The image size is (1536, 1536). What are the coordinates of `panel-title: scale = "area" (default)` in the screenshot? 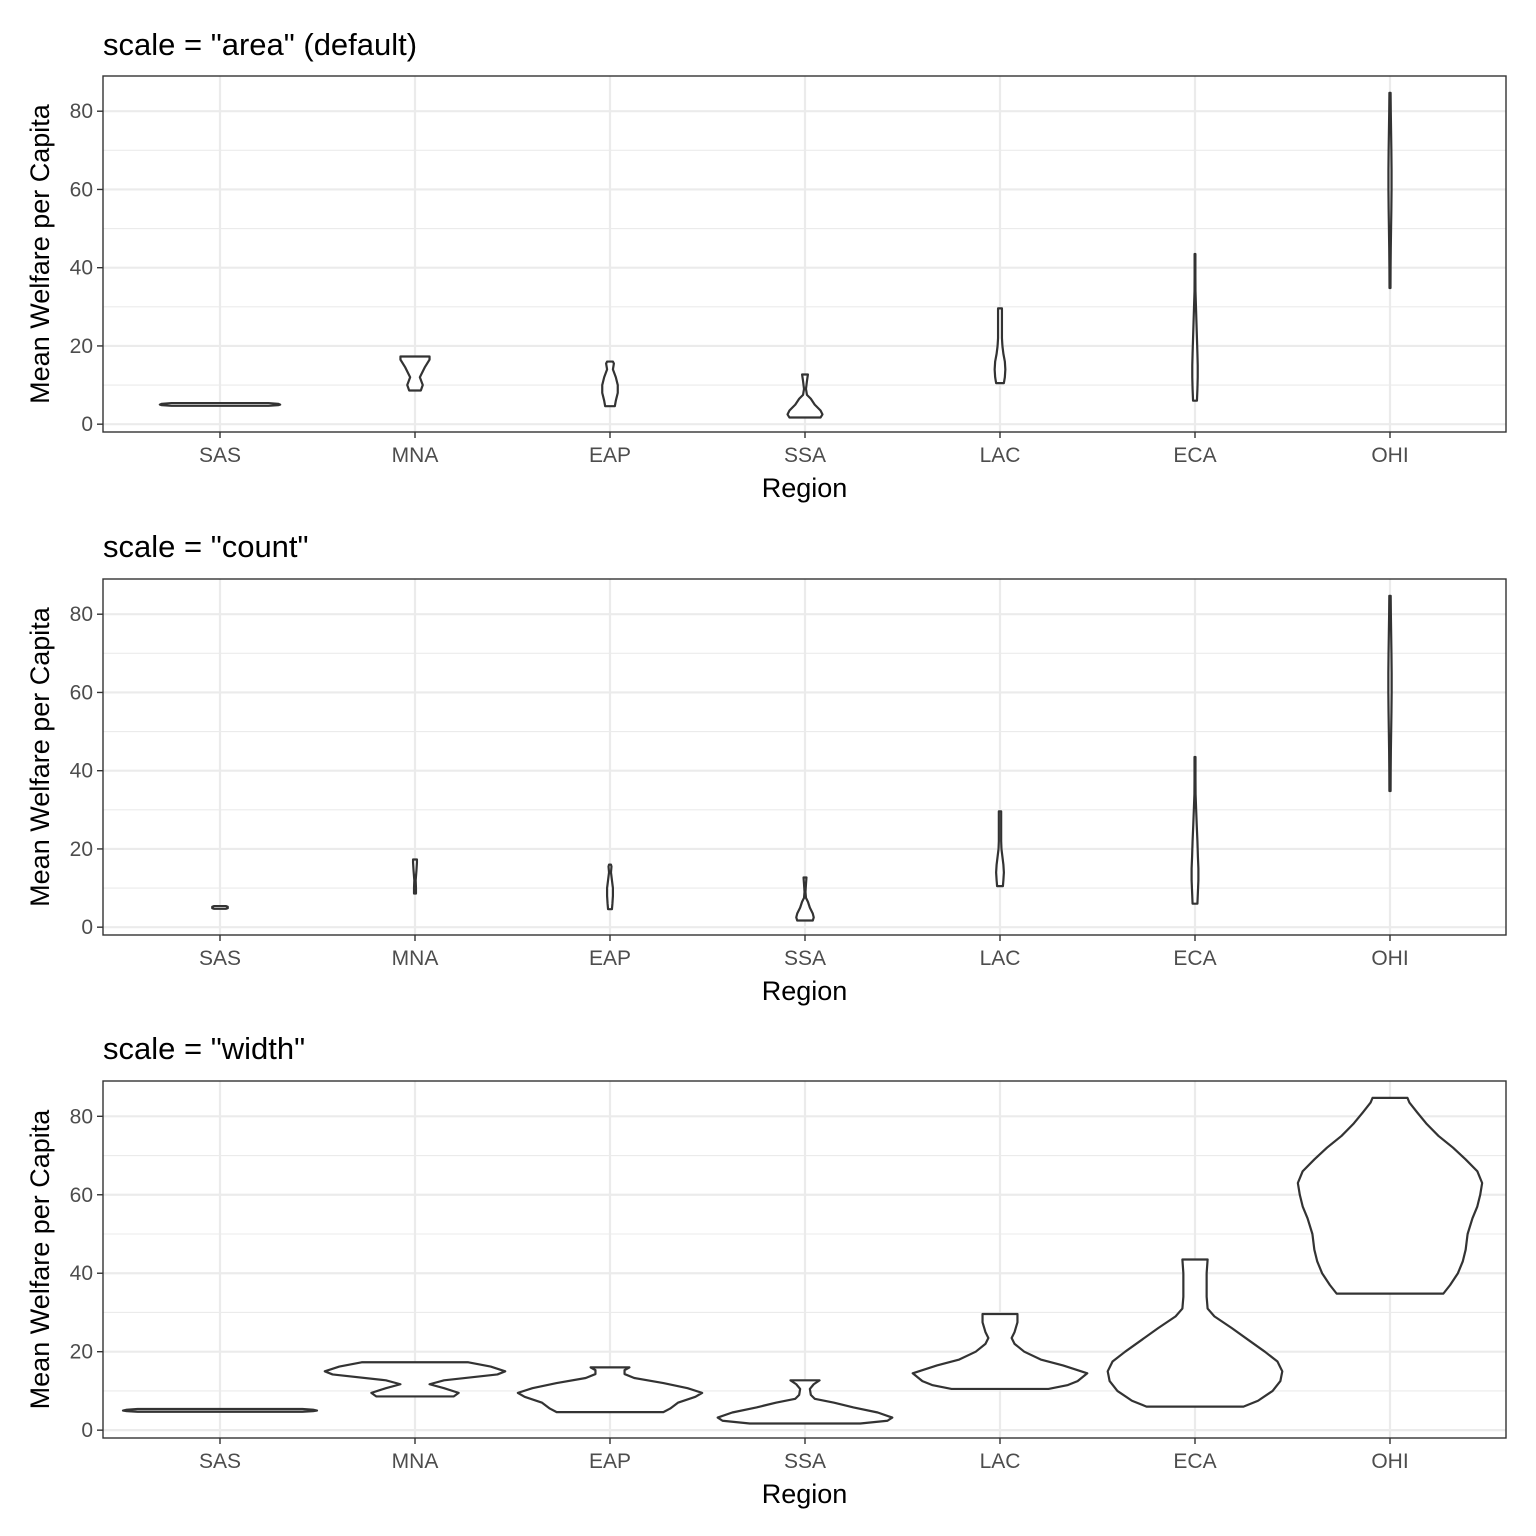 It's located at (260, 44).